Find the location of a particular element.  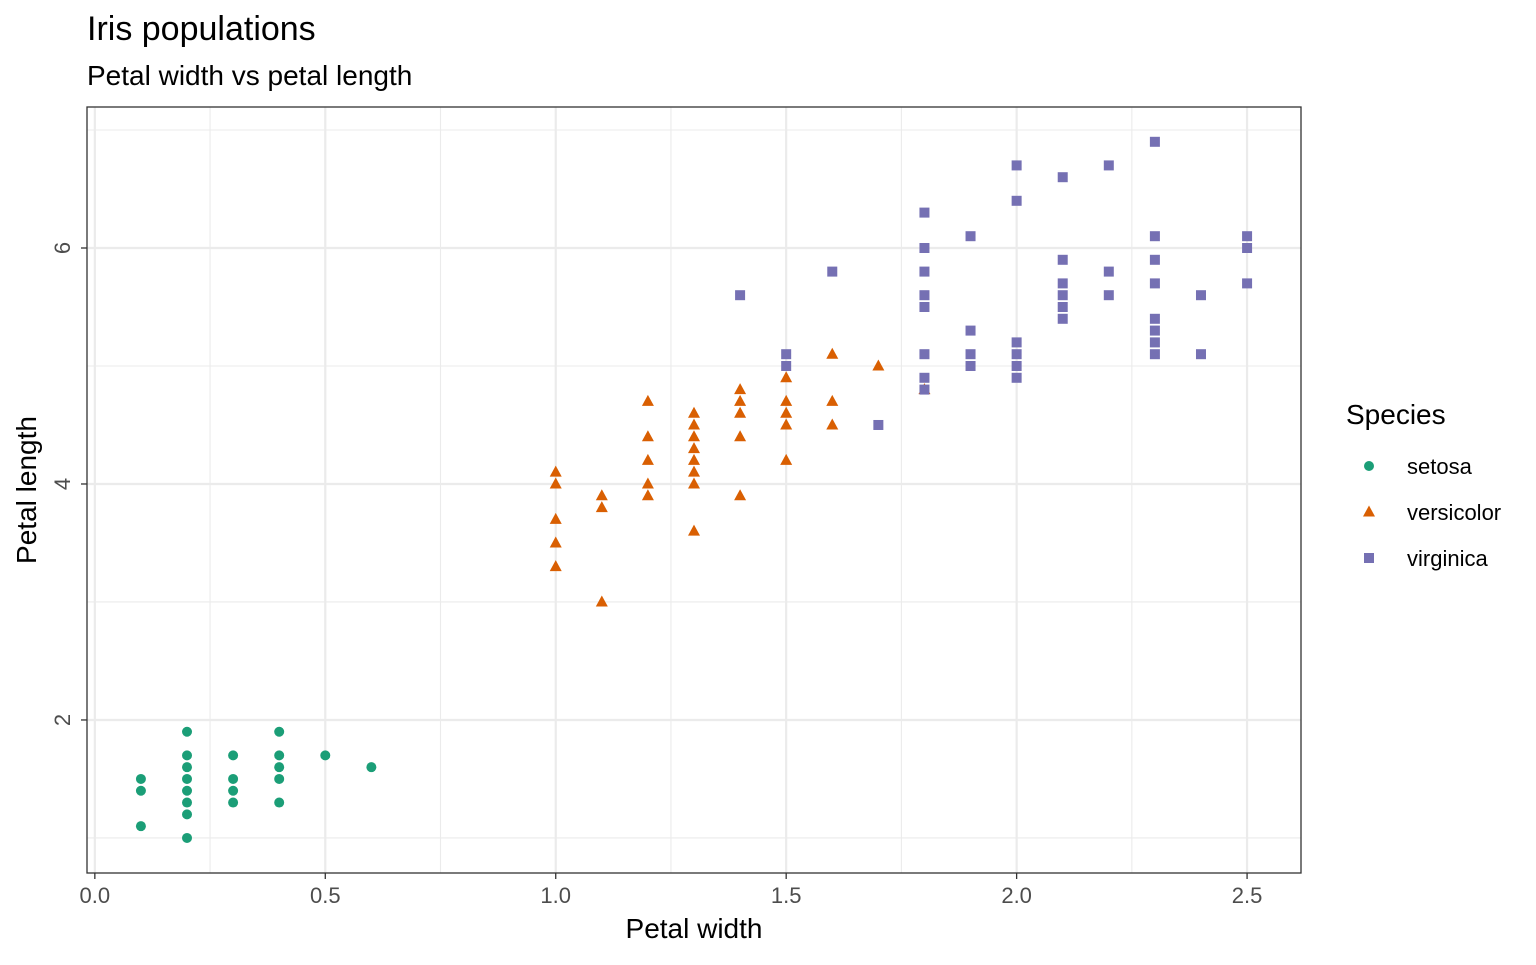

legend-label-versicolor: versicolor is located at coordinates (1454, 512).